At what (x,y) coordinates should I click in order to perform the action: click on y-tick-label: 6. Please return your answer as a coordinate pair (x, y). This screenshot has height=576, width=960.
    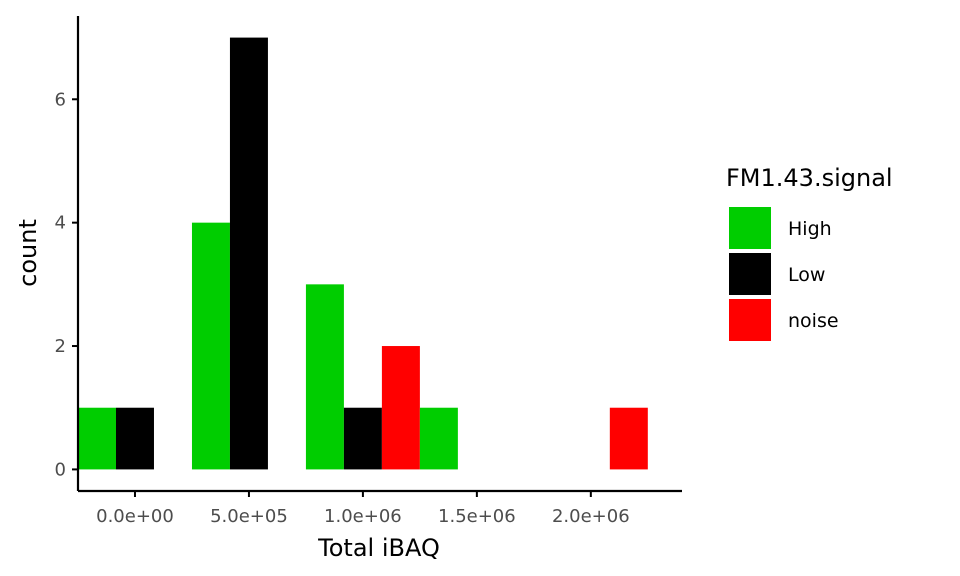
    Looking at the image, I should click on (60, 99).